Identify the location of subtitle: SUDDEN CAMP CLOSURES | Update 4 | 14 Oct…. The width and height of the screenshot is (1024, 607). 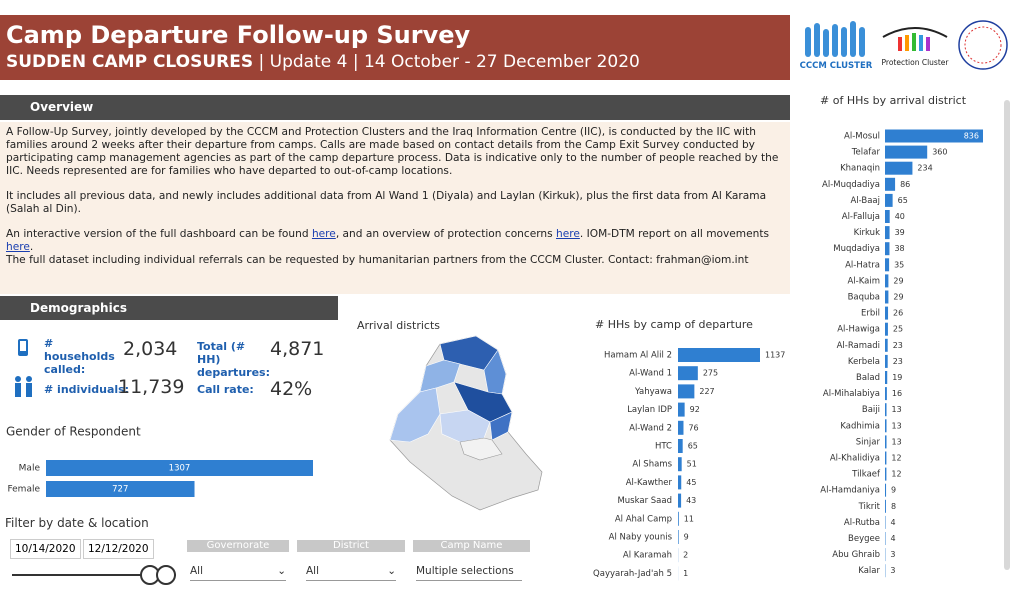
(323, 62).